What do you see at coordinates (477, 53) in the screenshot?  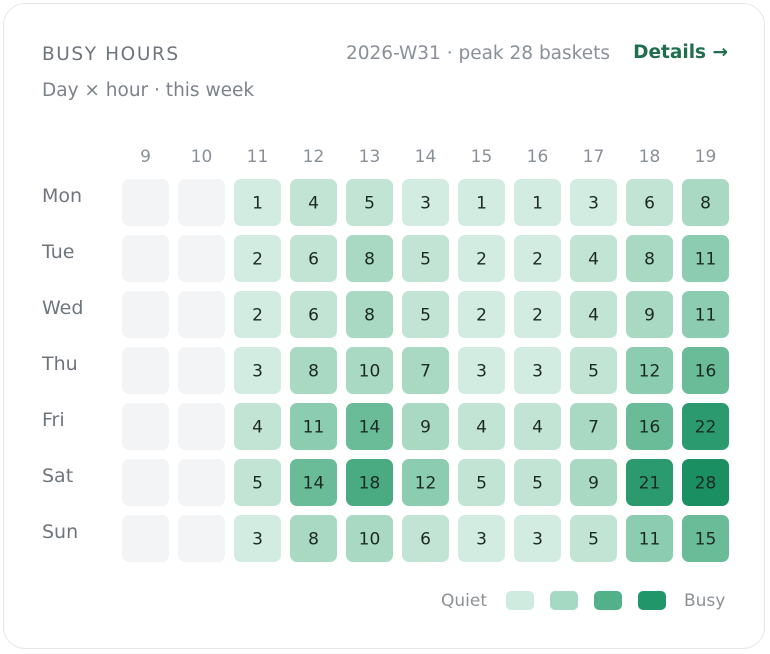 I see `week-peak-meta: 2026-W31 · peak 28 baskets` at bounding box center [477, 53].